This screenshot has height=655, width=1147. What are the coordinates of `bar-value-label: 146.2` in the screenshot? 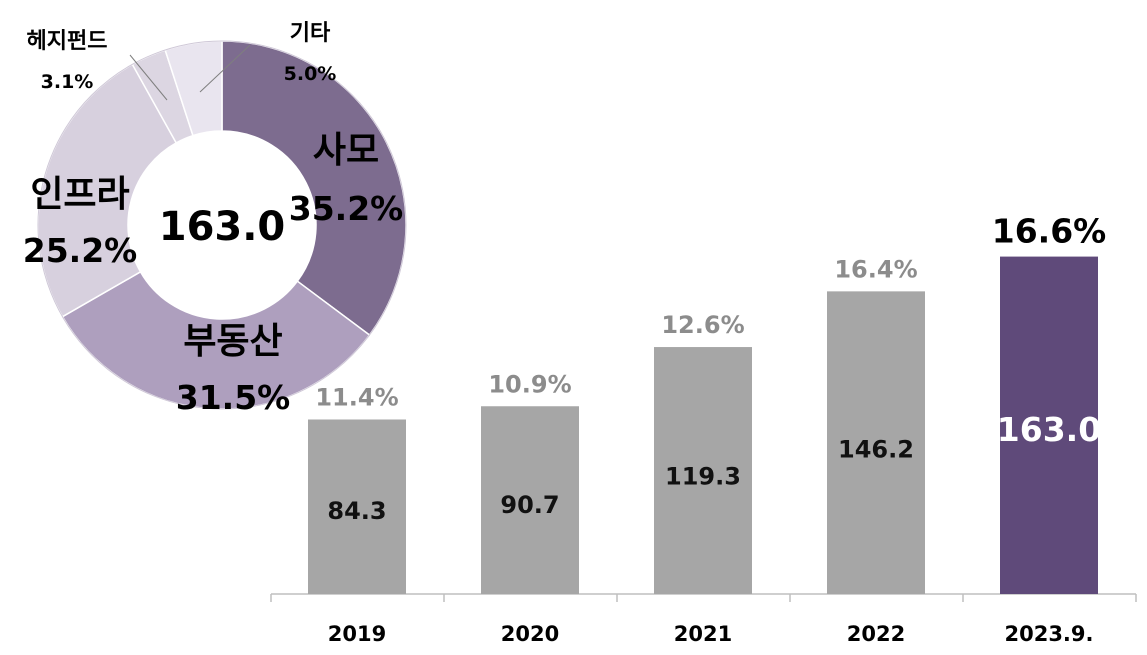 It's located at (876, 450).